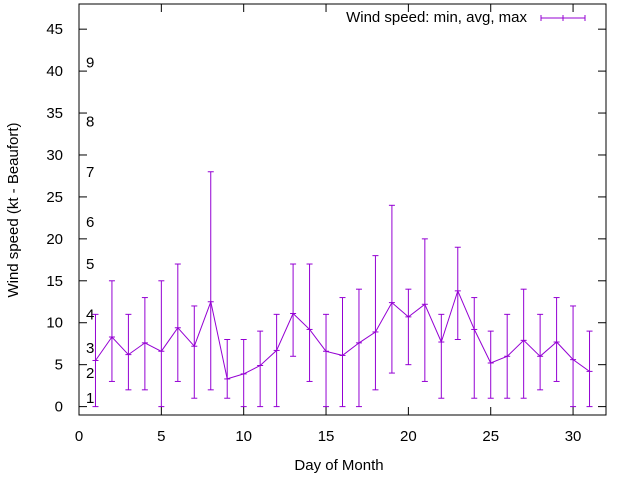  I want to click on beaufort-label: 6, so click(90, 222).